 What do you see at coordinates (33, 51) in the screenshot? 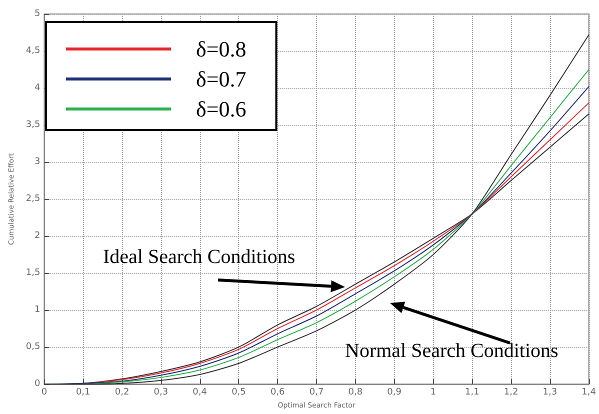
I see `y-tick-label: 4,5` at bounding box center [33, 51].